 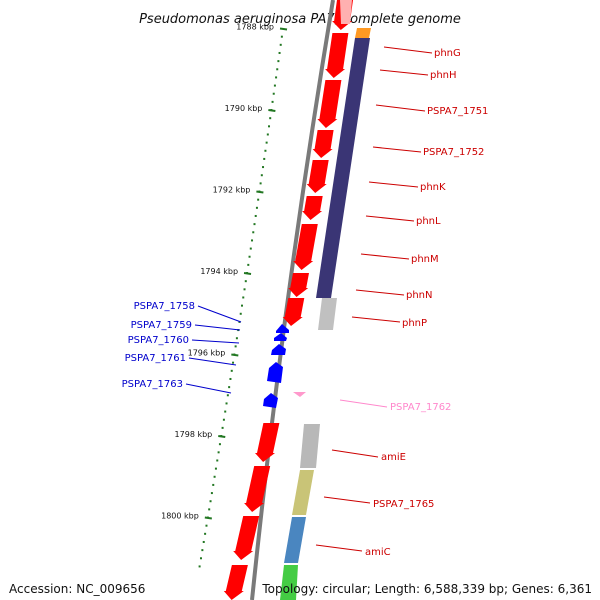 What do you see at coordinates (155, 358) in the screenshot?
I see `label-PSPA7_1761: PSPA7_1761` at bounding box center [155, 358].